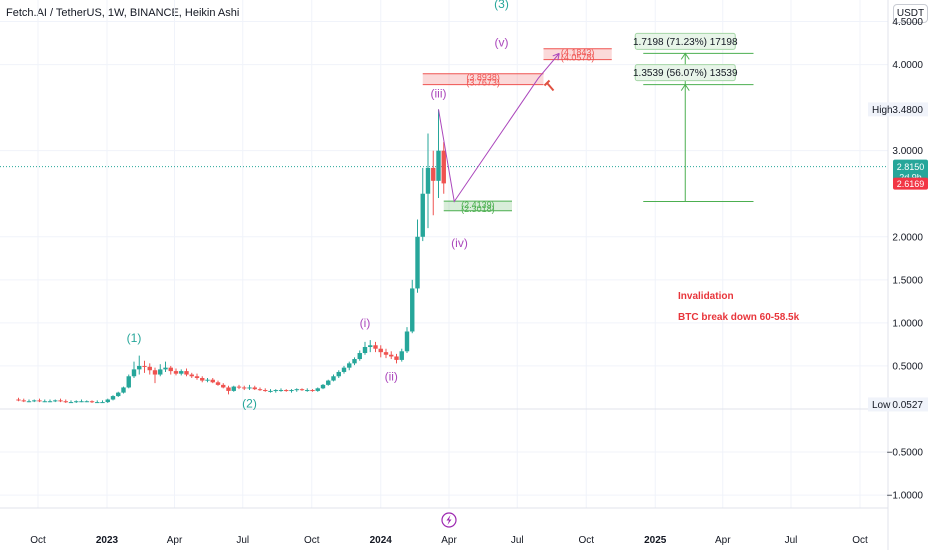  I want to click on y-tick-label-8: −1.0000, so click(905, 496).